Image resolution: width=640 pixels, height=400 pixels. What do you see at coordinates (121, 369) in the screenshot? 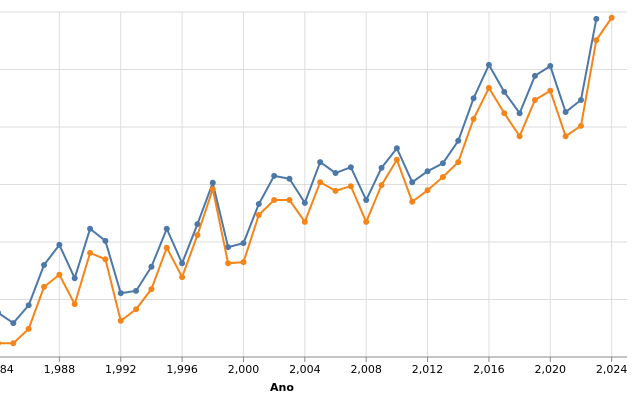
I see `x-tick-label: 1,992` at bounding box center [121, 369].